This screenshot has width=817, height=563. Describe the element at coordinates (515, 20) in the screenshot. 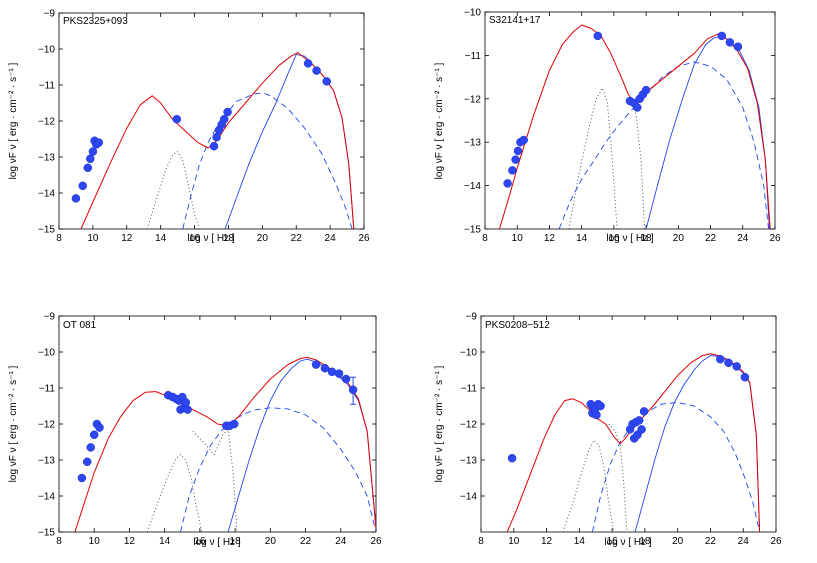

I see `panel-title: S32141+17` at that location.